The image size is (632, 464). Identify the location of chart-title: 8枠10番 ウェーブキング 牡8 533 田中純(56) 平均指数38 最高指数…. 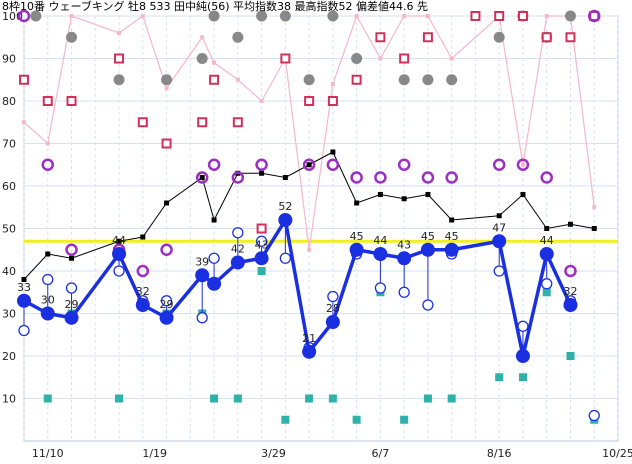
(215, 6).